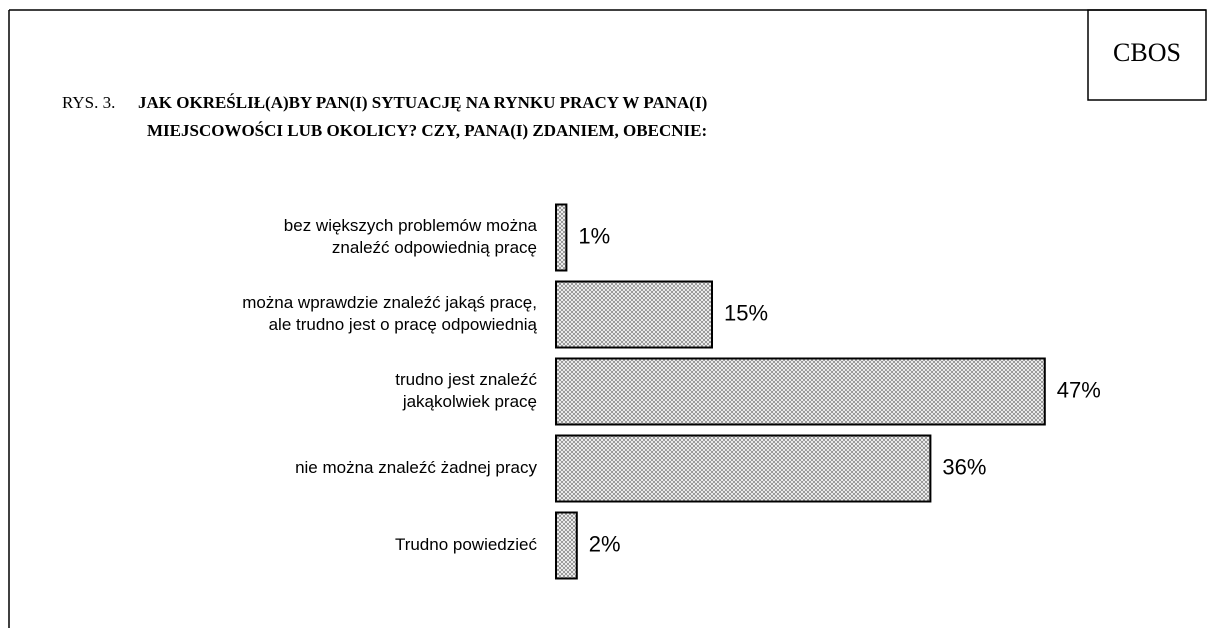 The height and width of the screenshot is (628, 1208). Describe the element at coordinates (746, 312) in the screenshot. I see `value-label: 15%` at that location.